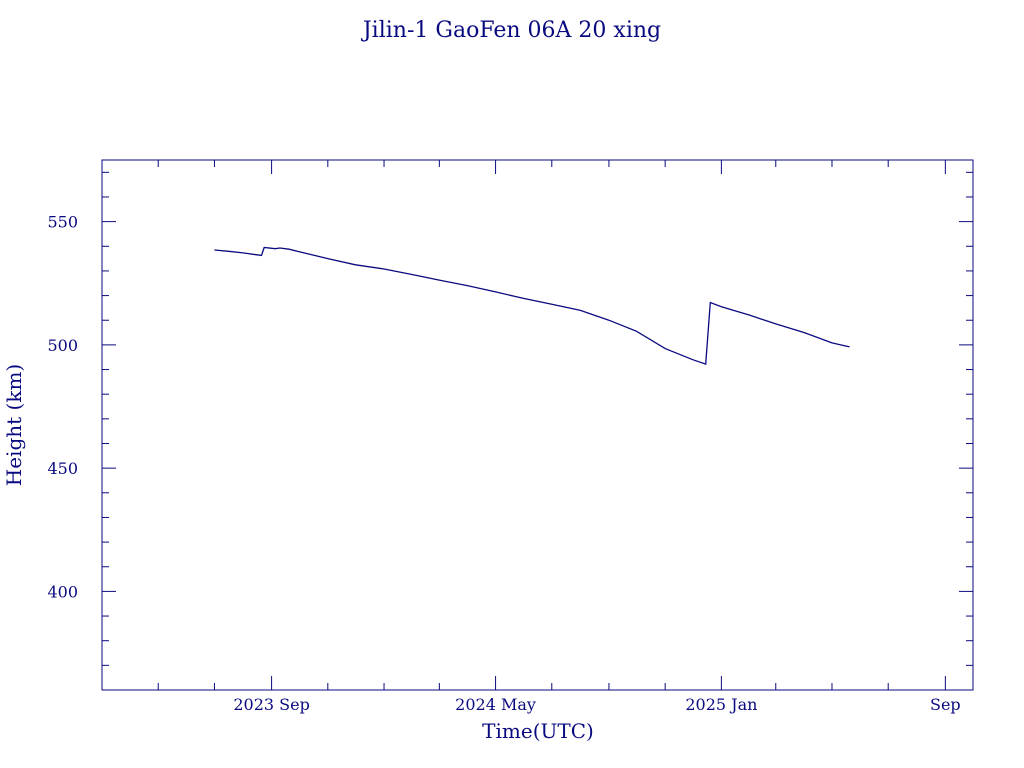 This screenshot has height=768, width=1024. What do you see at coordinates (721, 704) in the screenshot?
I see `x-tick-label: 2025 Jan` at bounding box center [721, 704].